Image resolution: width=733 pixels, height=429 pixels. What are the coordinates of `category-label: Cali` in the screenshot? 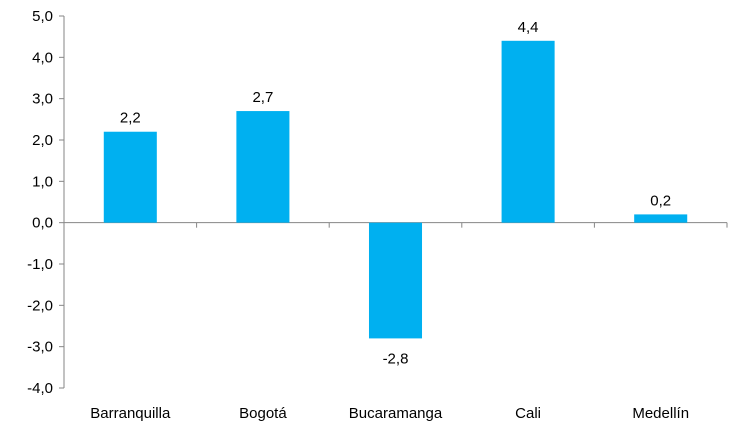 It's located at (528, 413).